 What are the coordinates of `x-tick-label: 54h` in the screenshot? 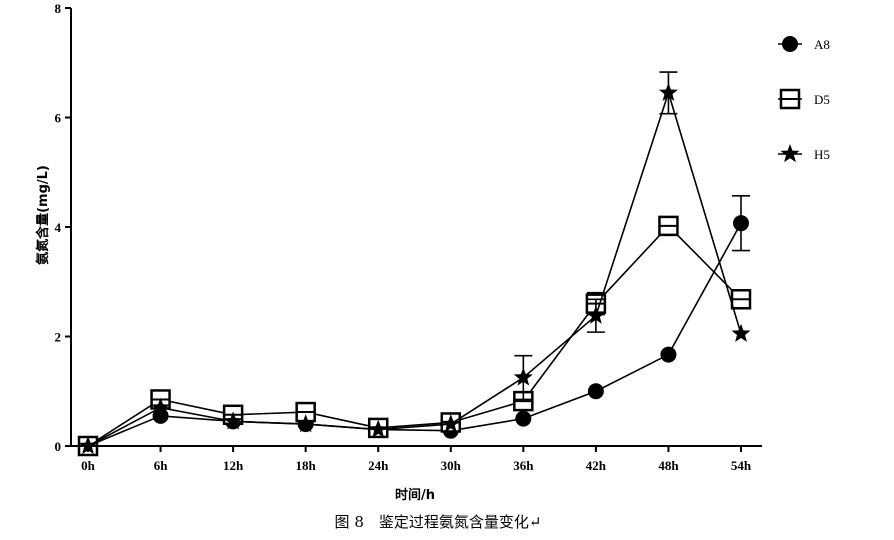 It's located at (741, 465).